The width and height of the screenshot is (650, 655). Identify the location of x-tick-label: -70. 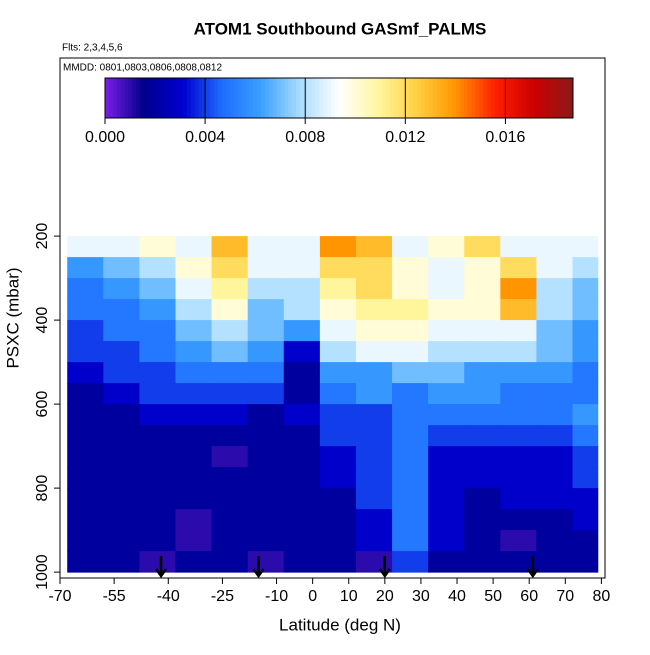
(59, 596).